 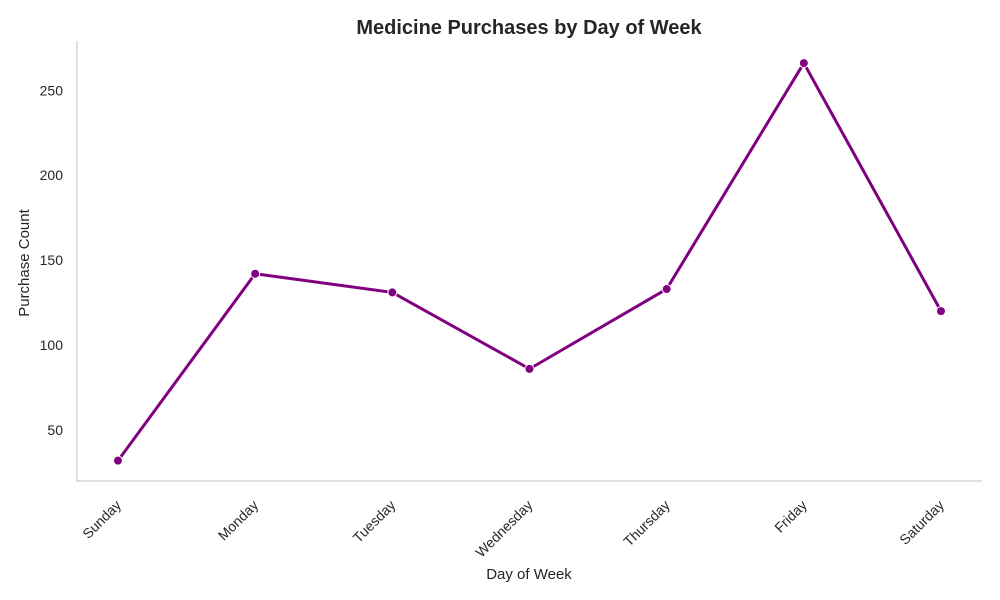 I want to click on x-axis-label: Day of Week, so click(x=529, y=574).